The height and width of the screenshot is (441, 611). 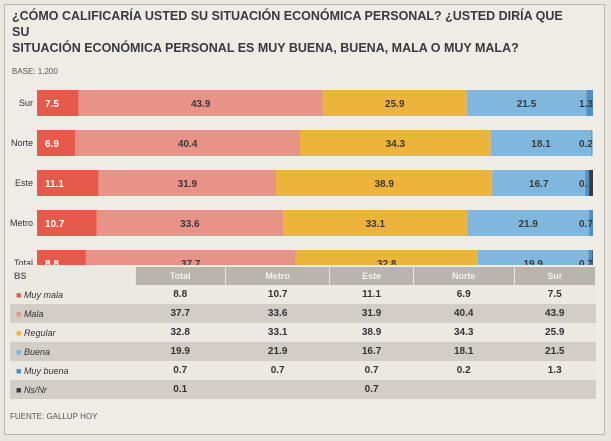 What do you see at coordinates (464, 332) in the screenshot?
I see `table-cell: 34.3` at bounding box center [464, 332].